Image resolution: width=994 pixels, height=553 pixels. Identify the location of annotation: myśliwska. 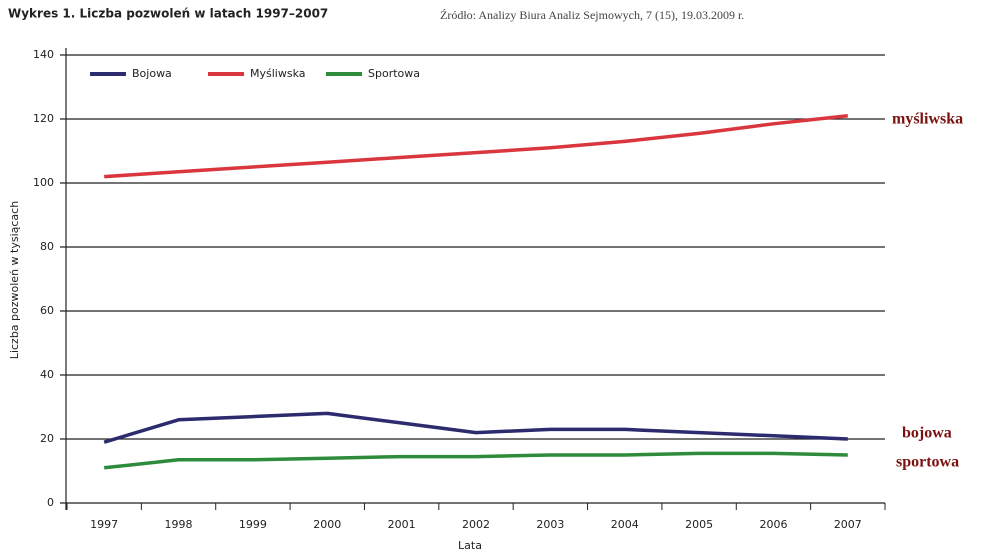
(927, 119).